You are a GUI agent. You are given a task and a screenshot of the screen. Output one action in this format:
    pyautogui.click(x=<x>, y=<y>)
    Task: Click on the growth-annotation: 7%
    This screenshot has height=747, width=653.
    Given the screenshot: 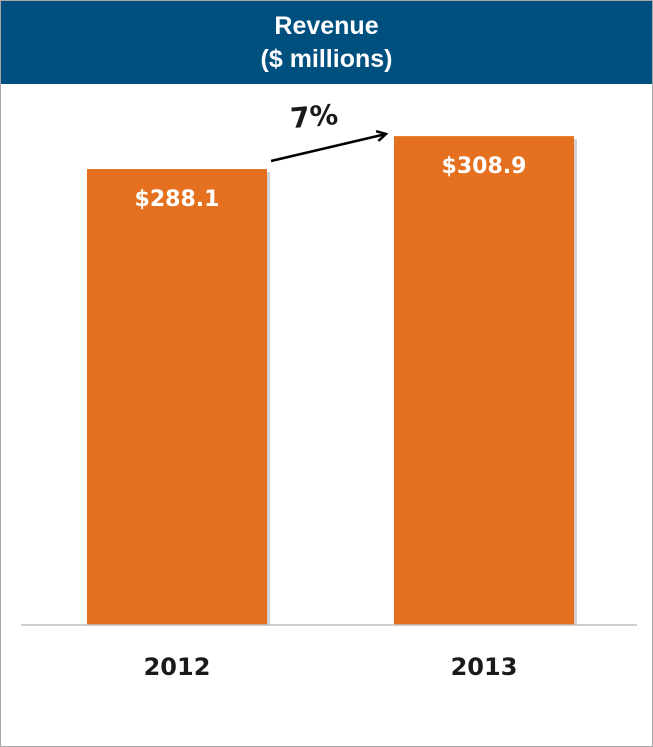 What is the action you would take?
    pyautogui.click(x=314, y=116)
    